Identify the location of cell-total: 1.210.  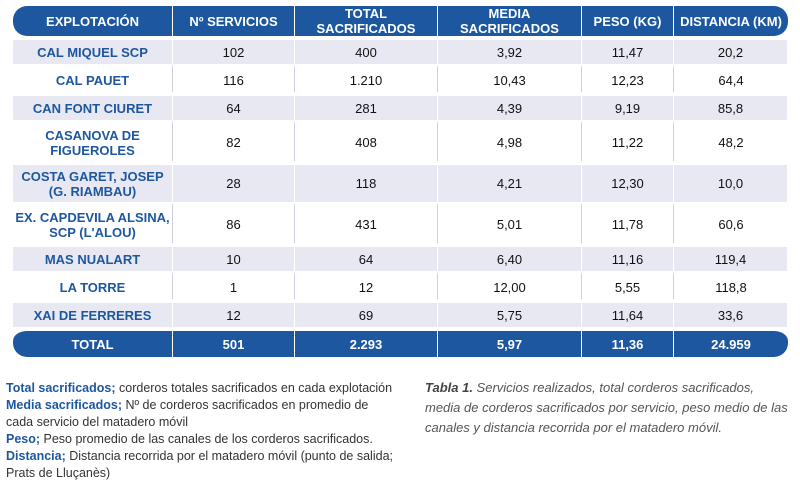
(366, 78).